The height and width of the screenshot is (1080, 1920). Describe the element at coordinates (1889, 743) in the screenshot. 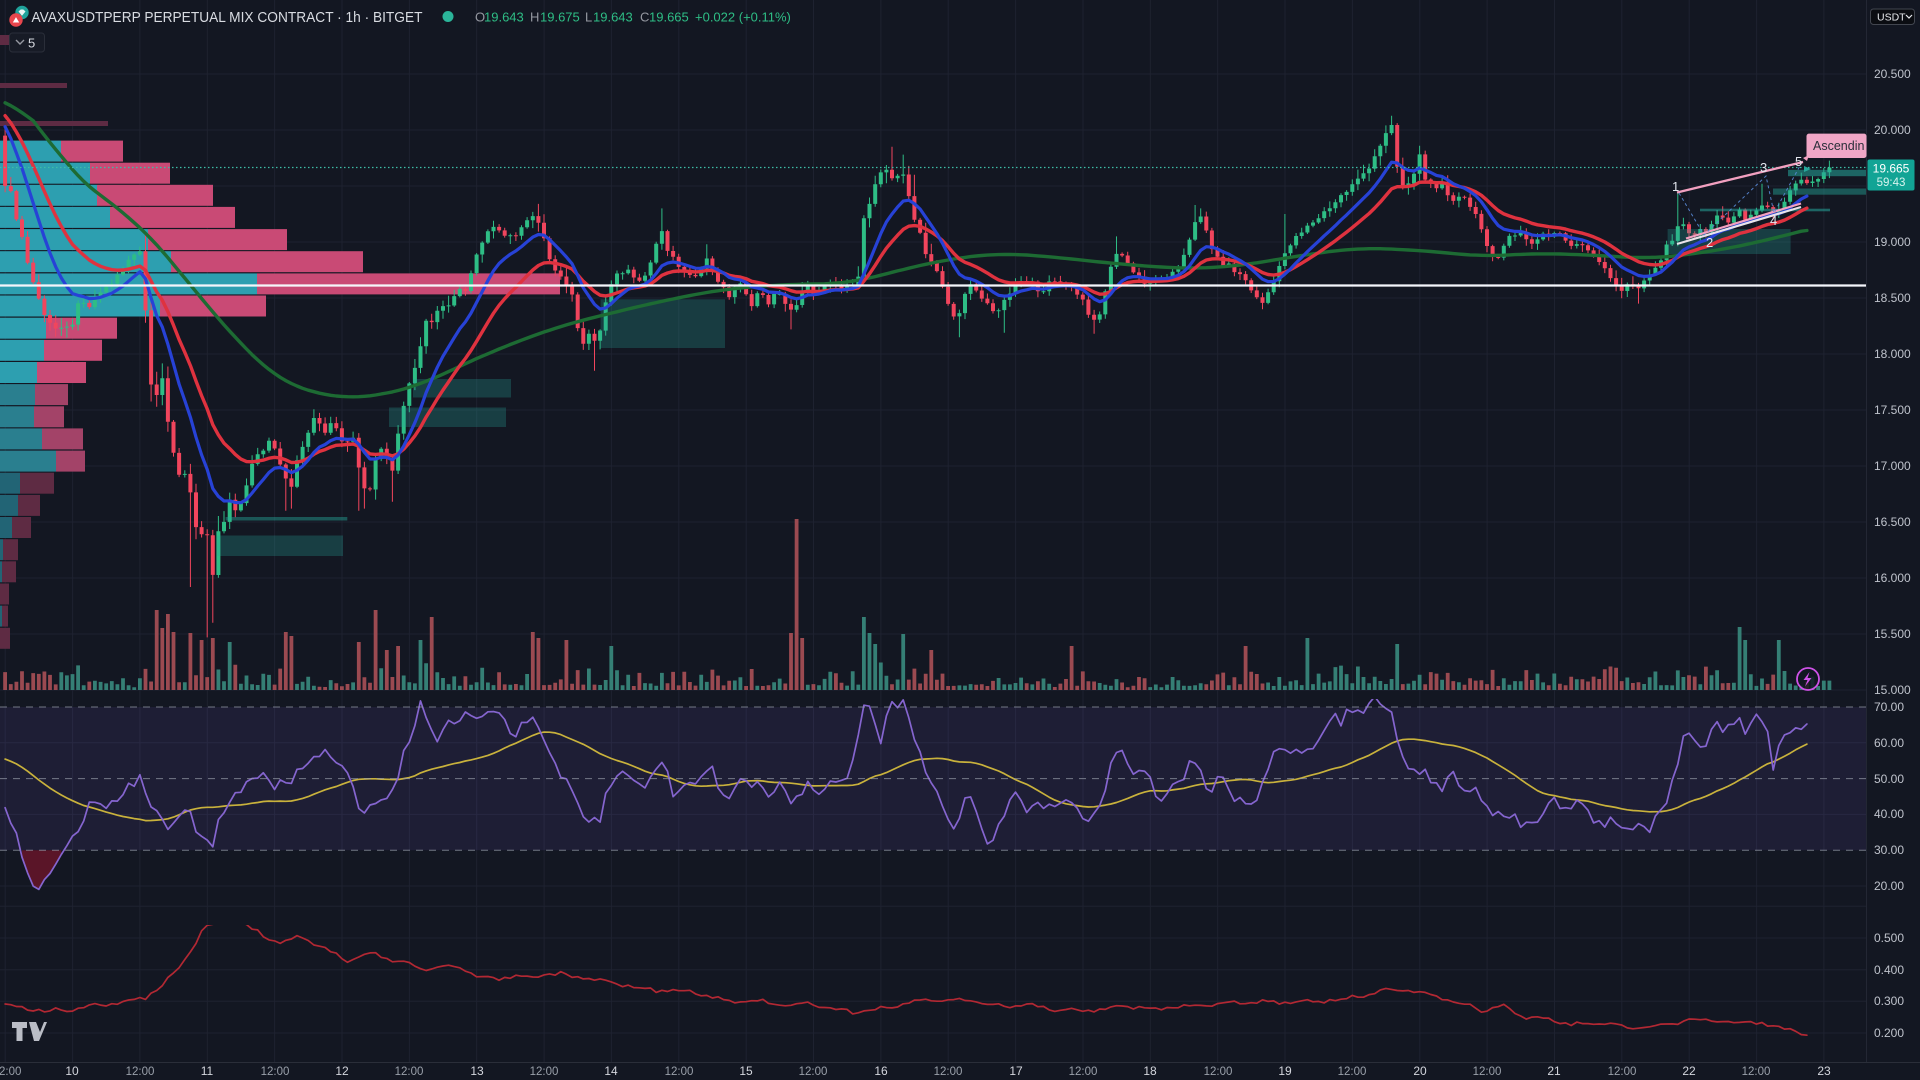

I see `svg-text: 60.00` at that location.